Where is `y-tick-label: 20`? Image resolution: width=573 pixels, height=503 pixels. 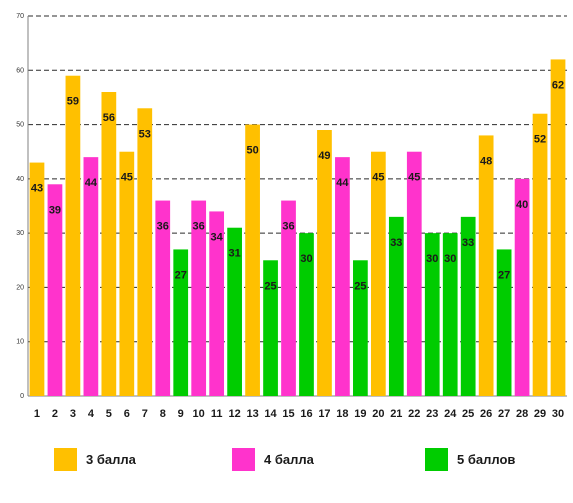 y-tick-label: 20 is located at coordinates (20, 287).